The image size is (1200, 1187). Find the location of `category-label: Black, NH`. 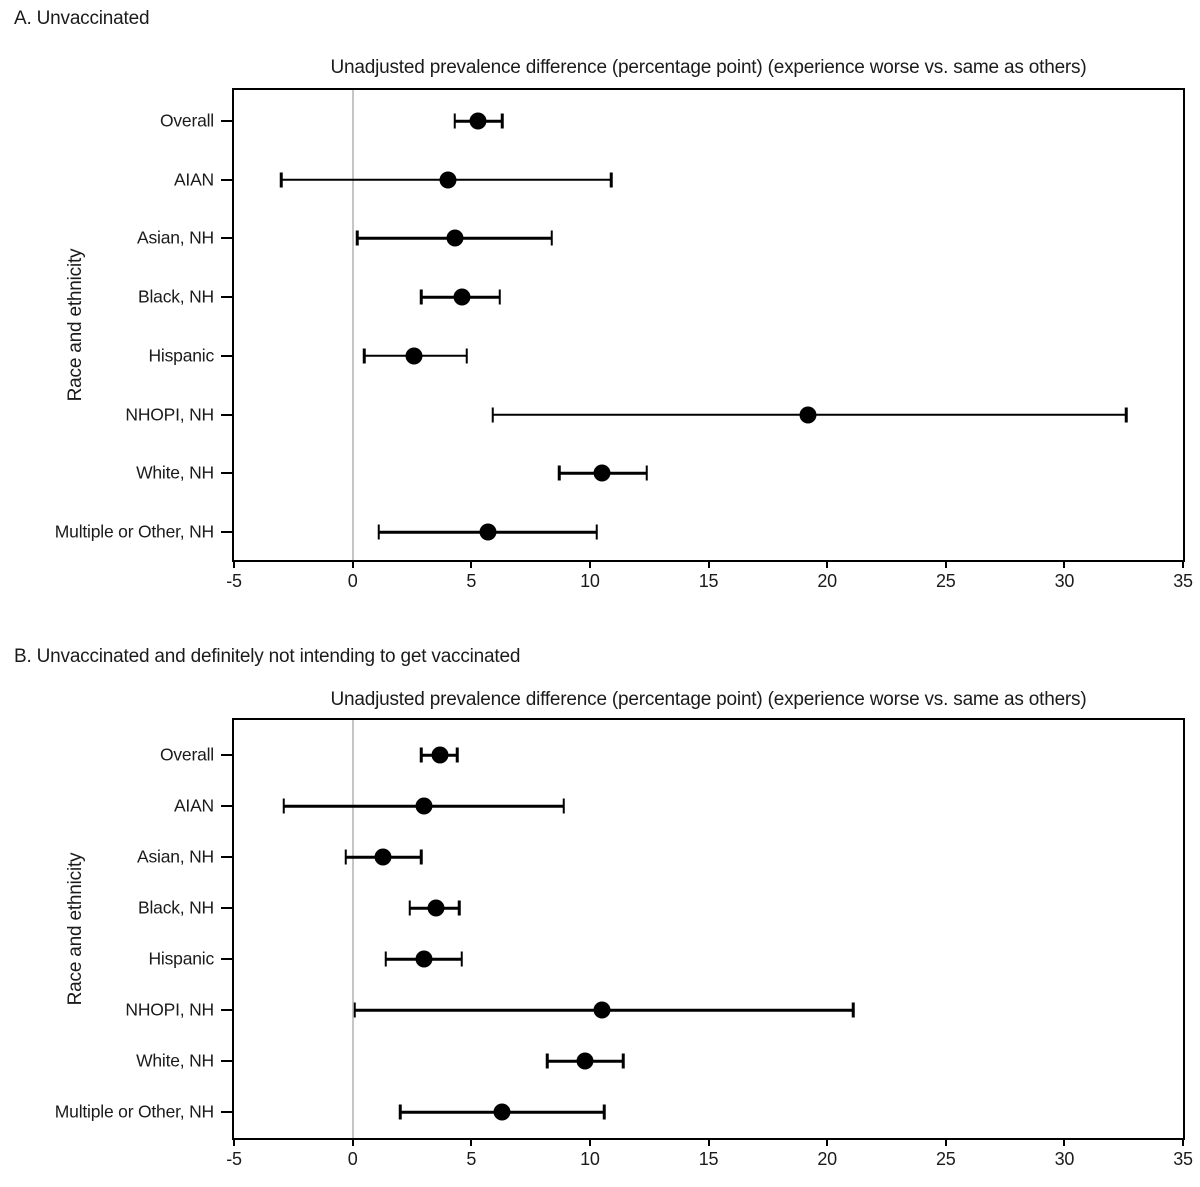

category-label: Black, NH is located at coordinates (176, 907).